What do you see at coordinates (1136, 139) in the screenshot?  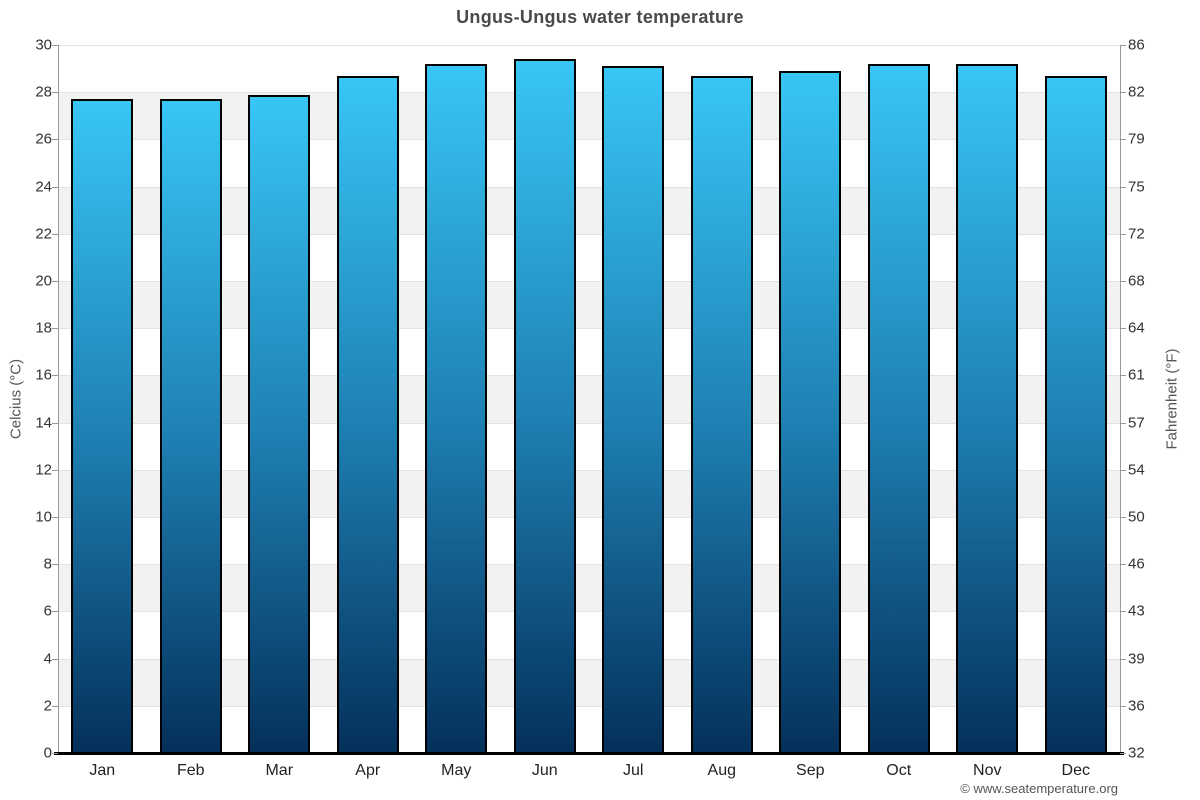 I see `y-tick-label-fahrenheit: 79` at bounding box center [1136, 139].